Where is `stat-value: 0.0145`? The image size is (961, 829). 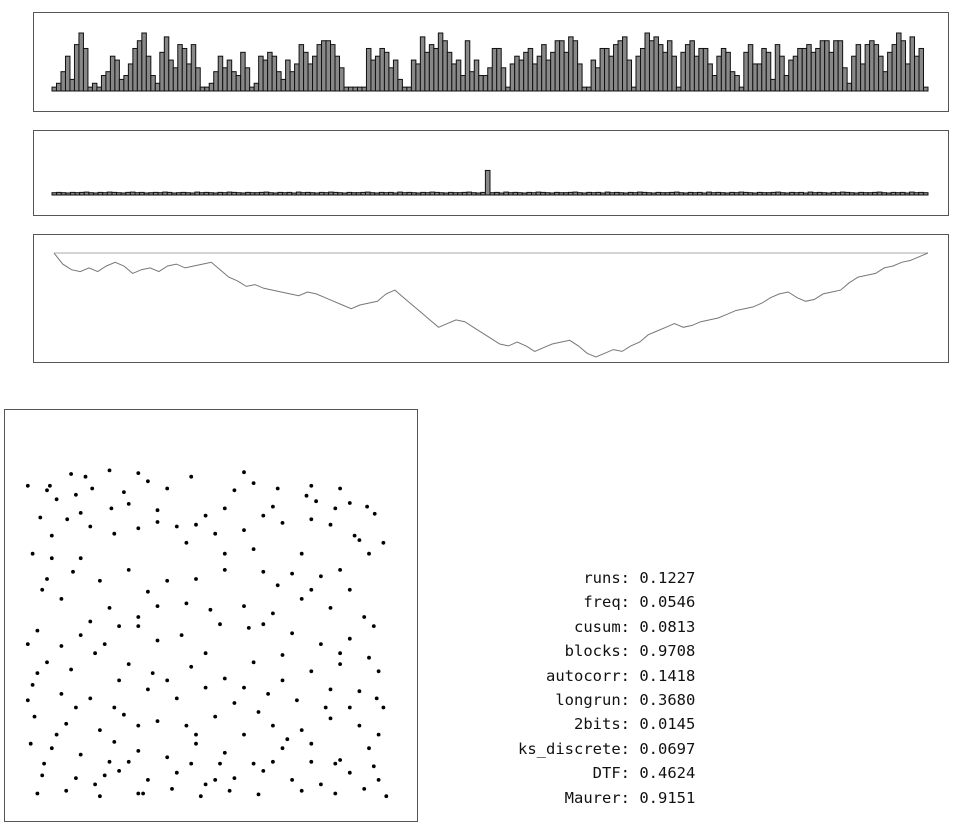 stat-value: 0.0145 is located at coordinates (663, 724).